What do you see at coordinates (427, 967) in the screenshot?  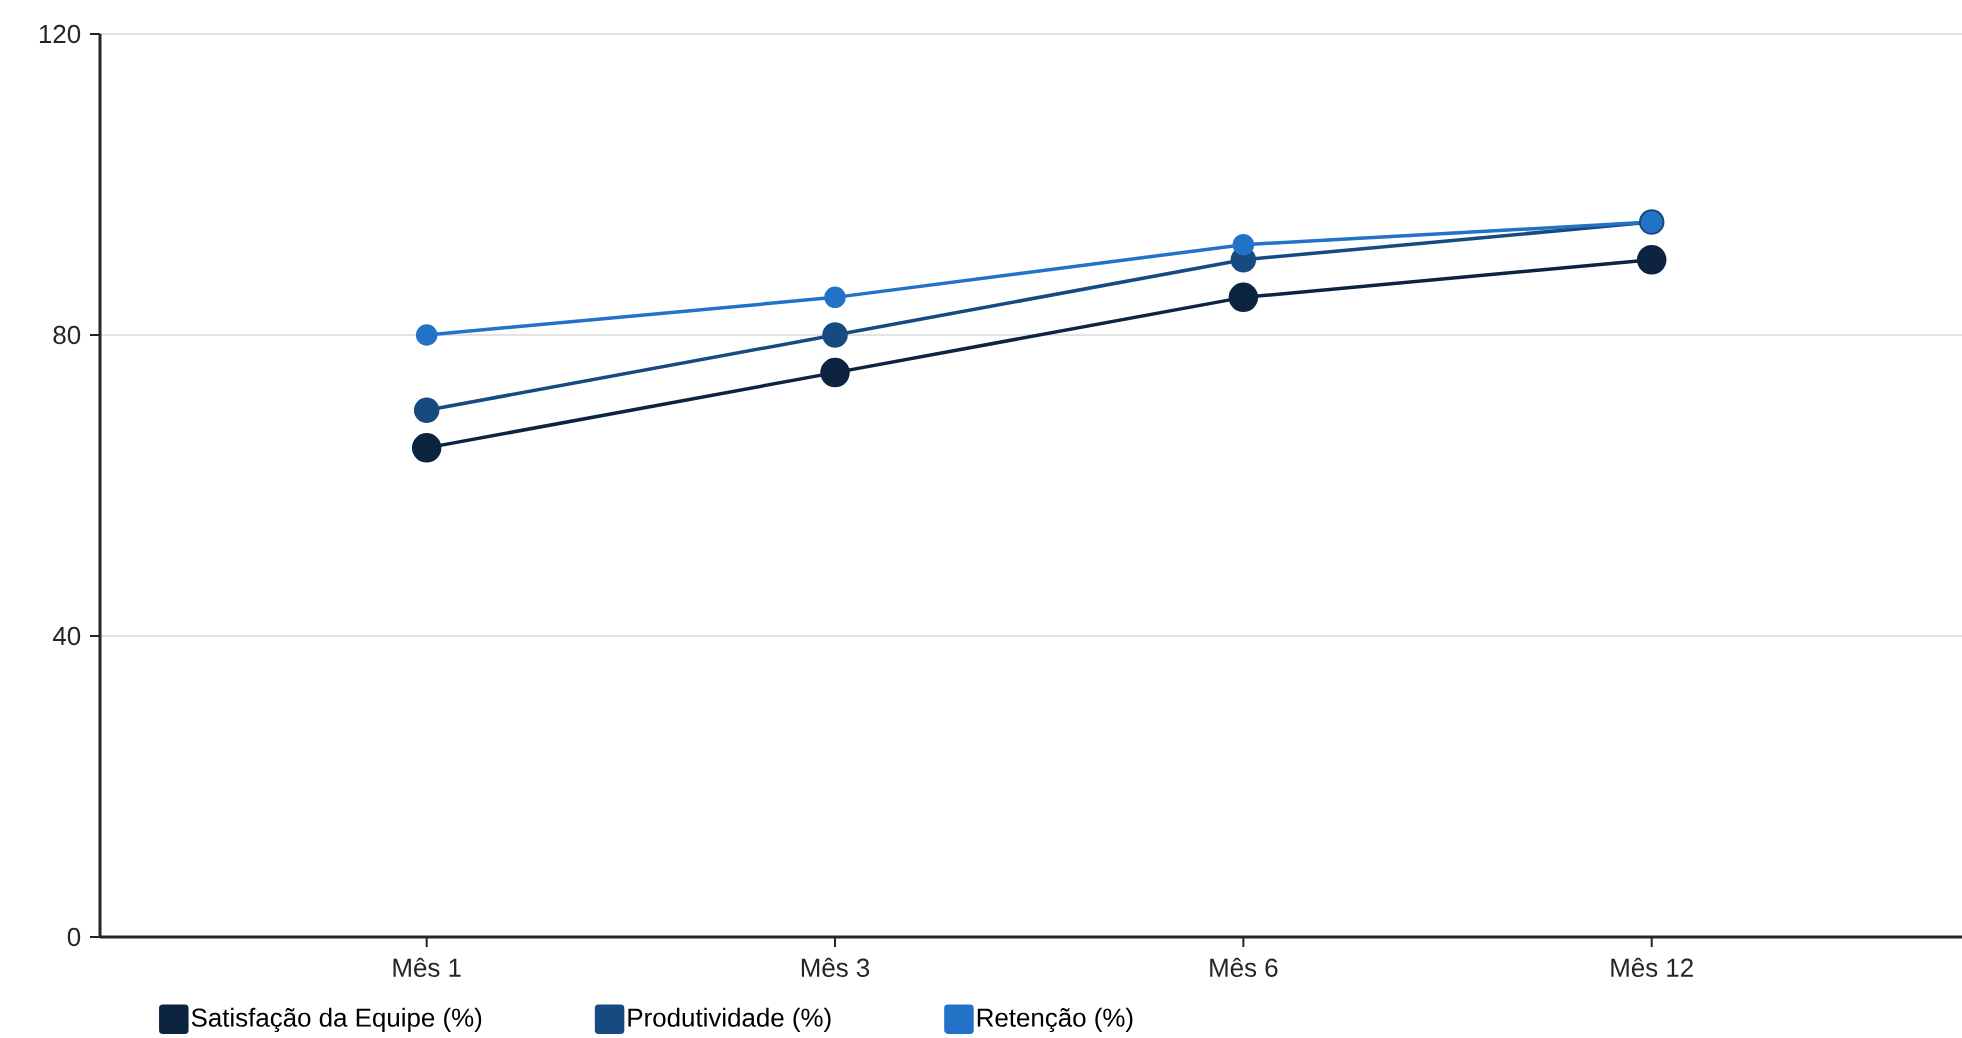 I see `x-tick-label: Mês 1` at bounding box center [427, 967].